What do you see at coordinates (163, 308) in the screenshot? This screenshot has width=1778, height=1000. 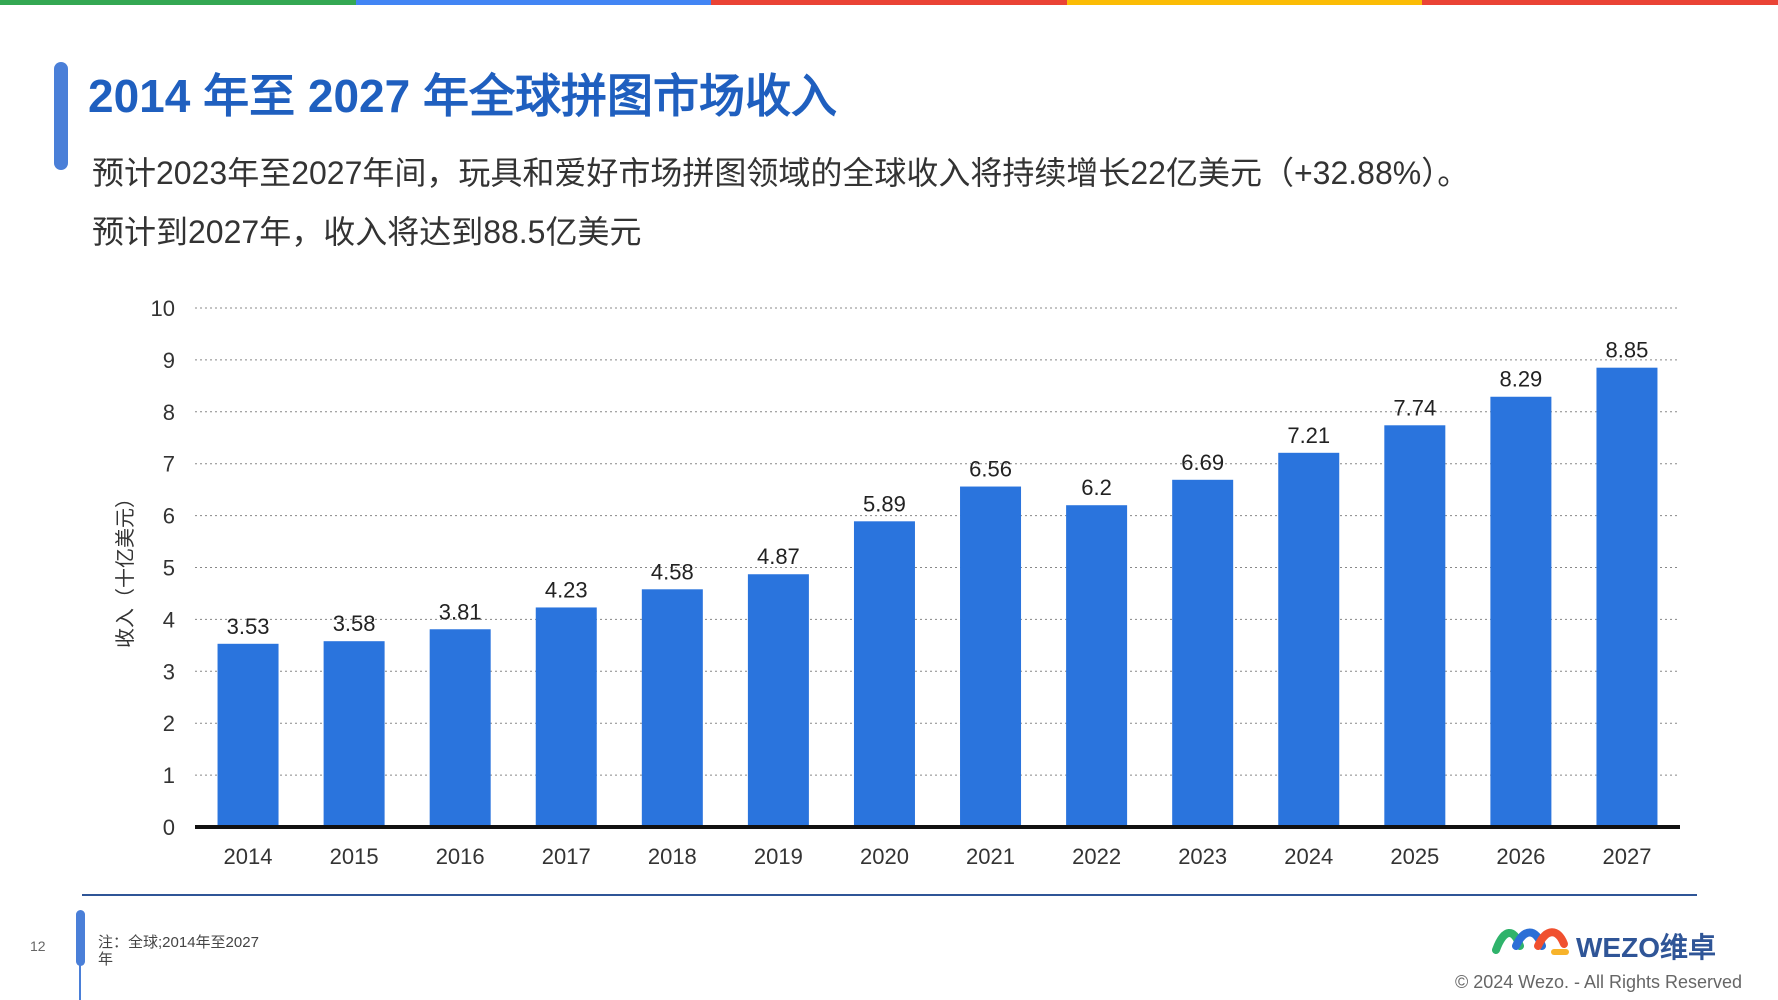 I see `y-tick-label: 10` at bounding box center [163, 308].